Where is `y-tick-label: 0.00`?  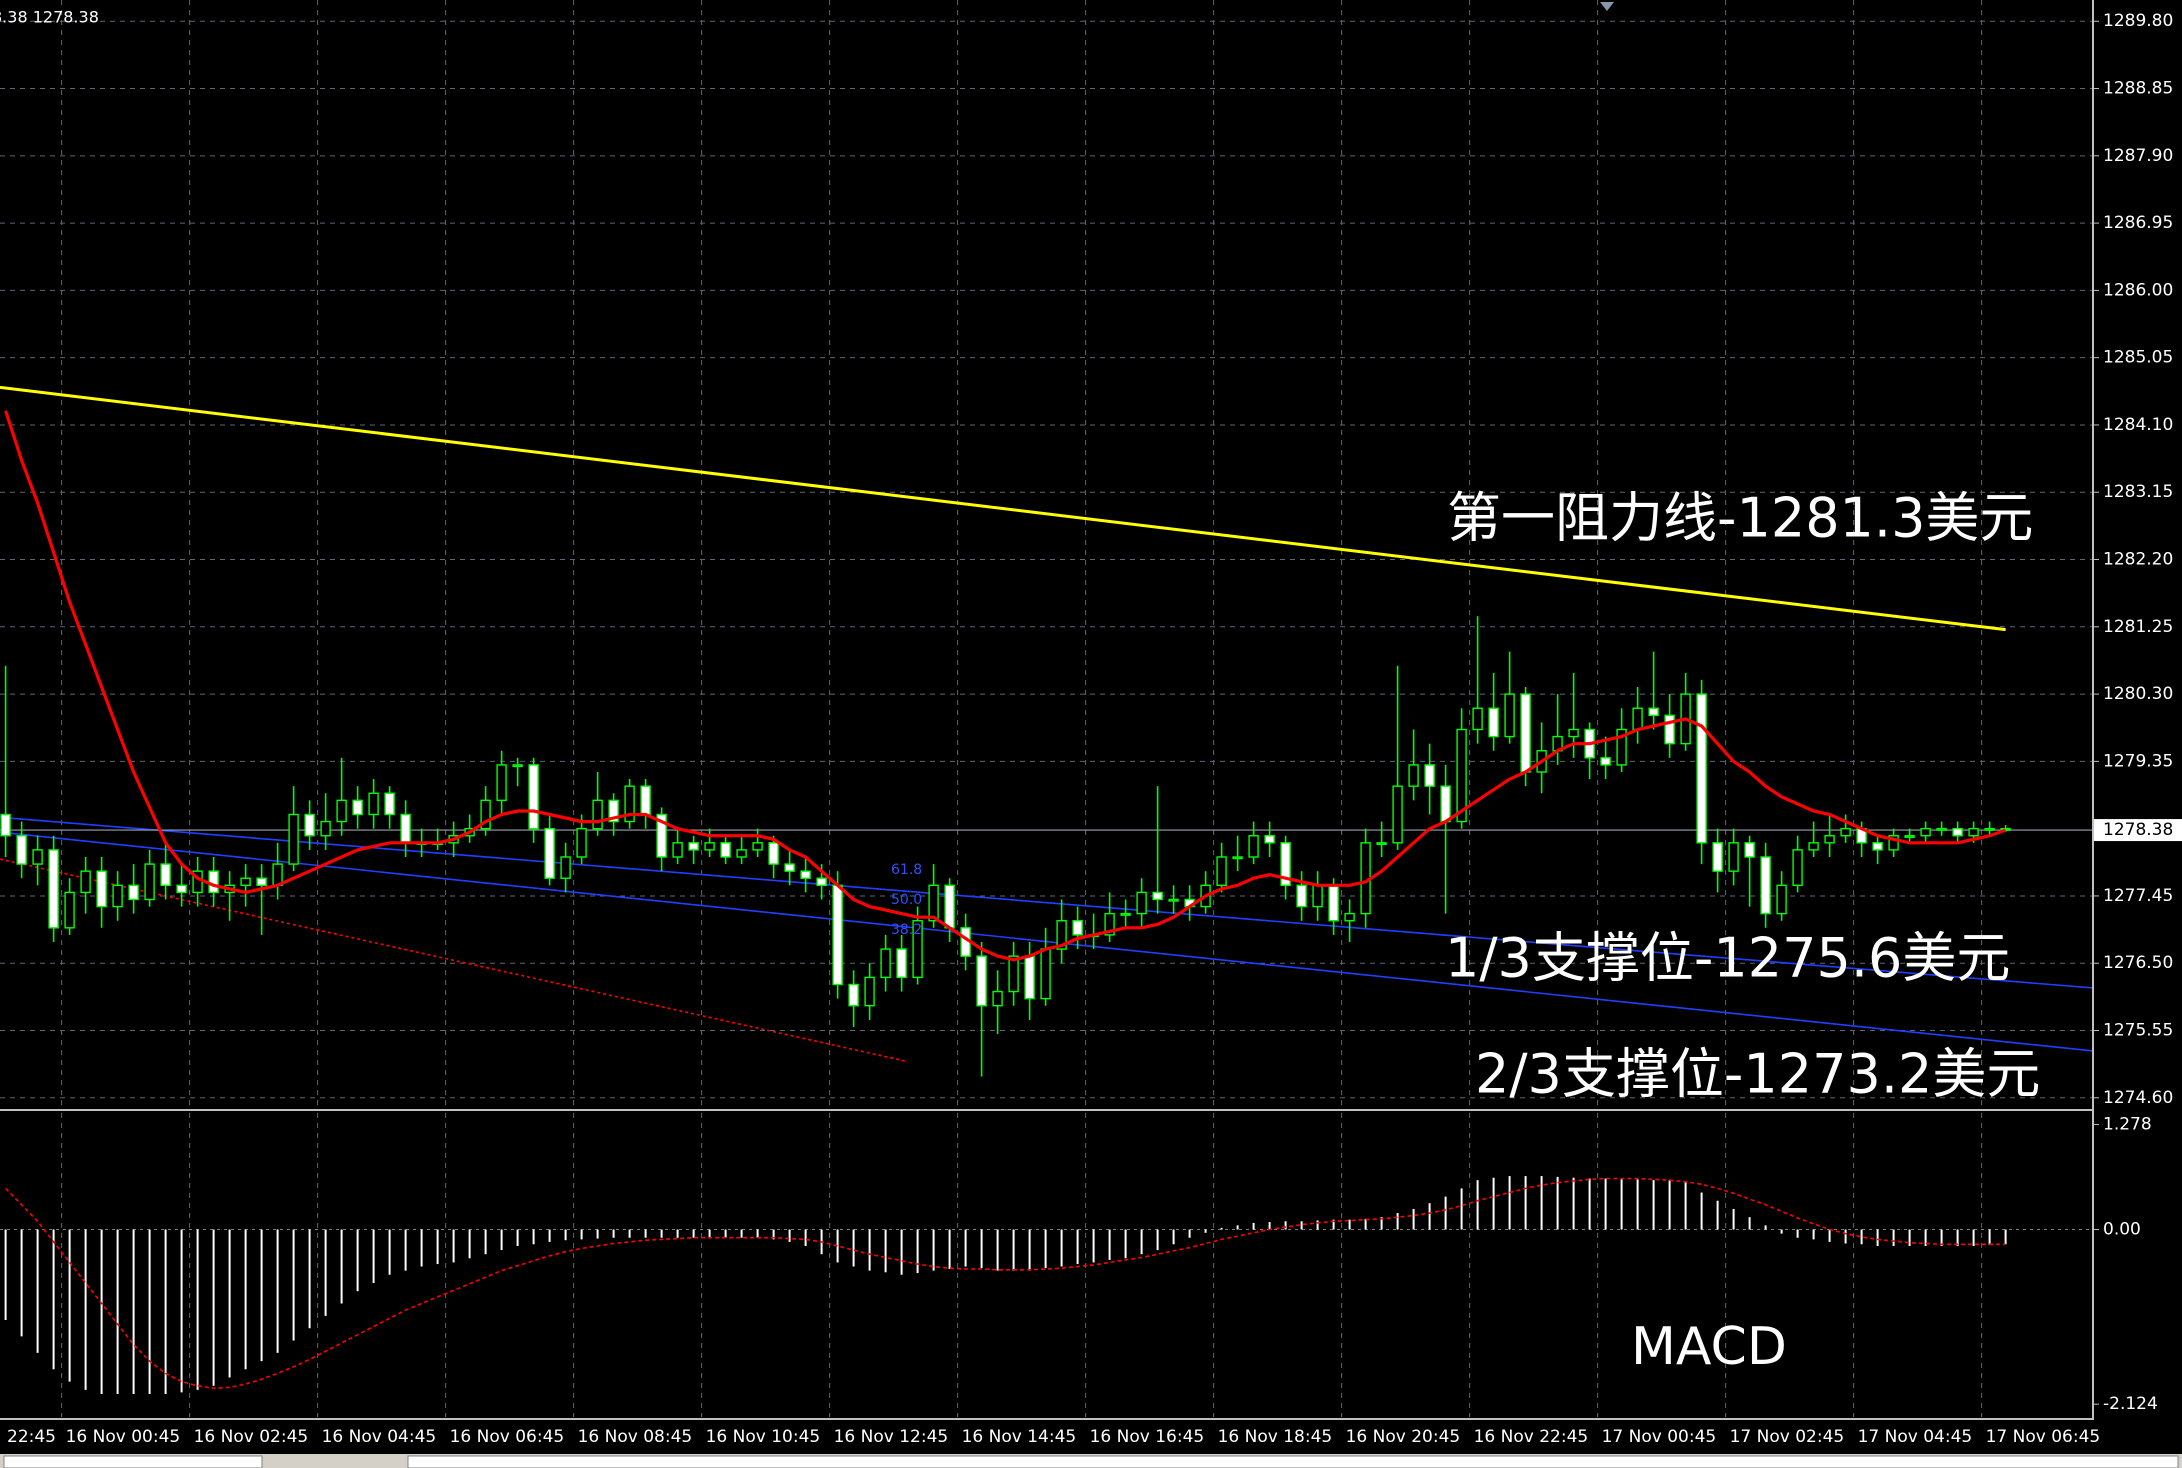
y-tick-label: 0.00 is located at coordinates (2122, 1230).